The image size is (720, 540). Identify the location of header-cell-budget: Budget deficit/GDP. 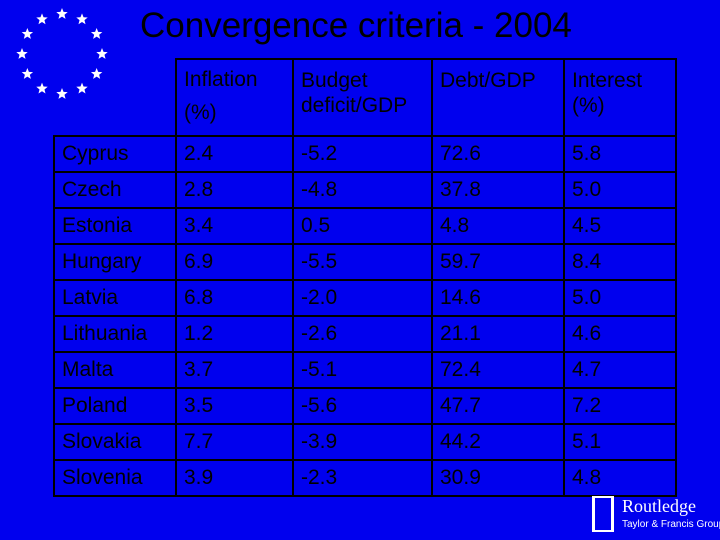
(362, 97).